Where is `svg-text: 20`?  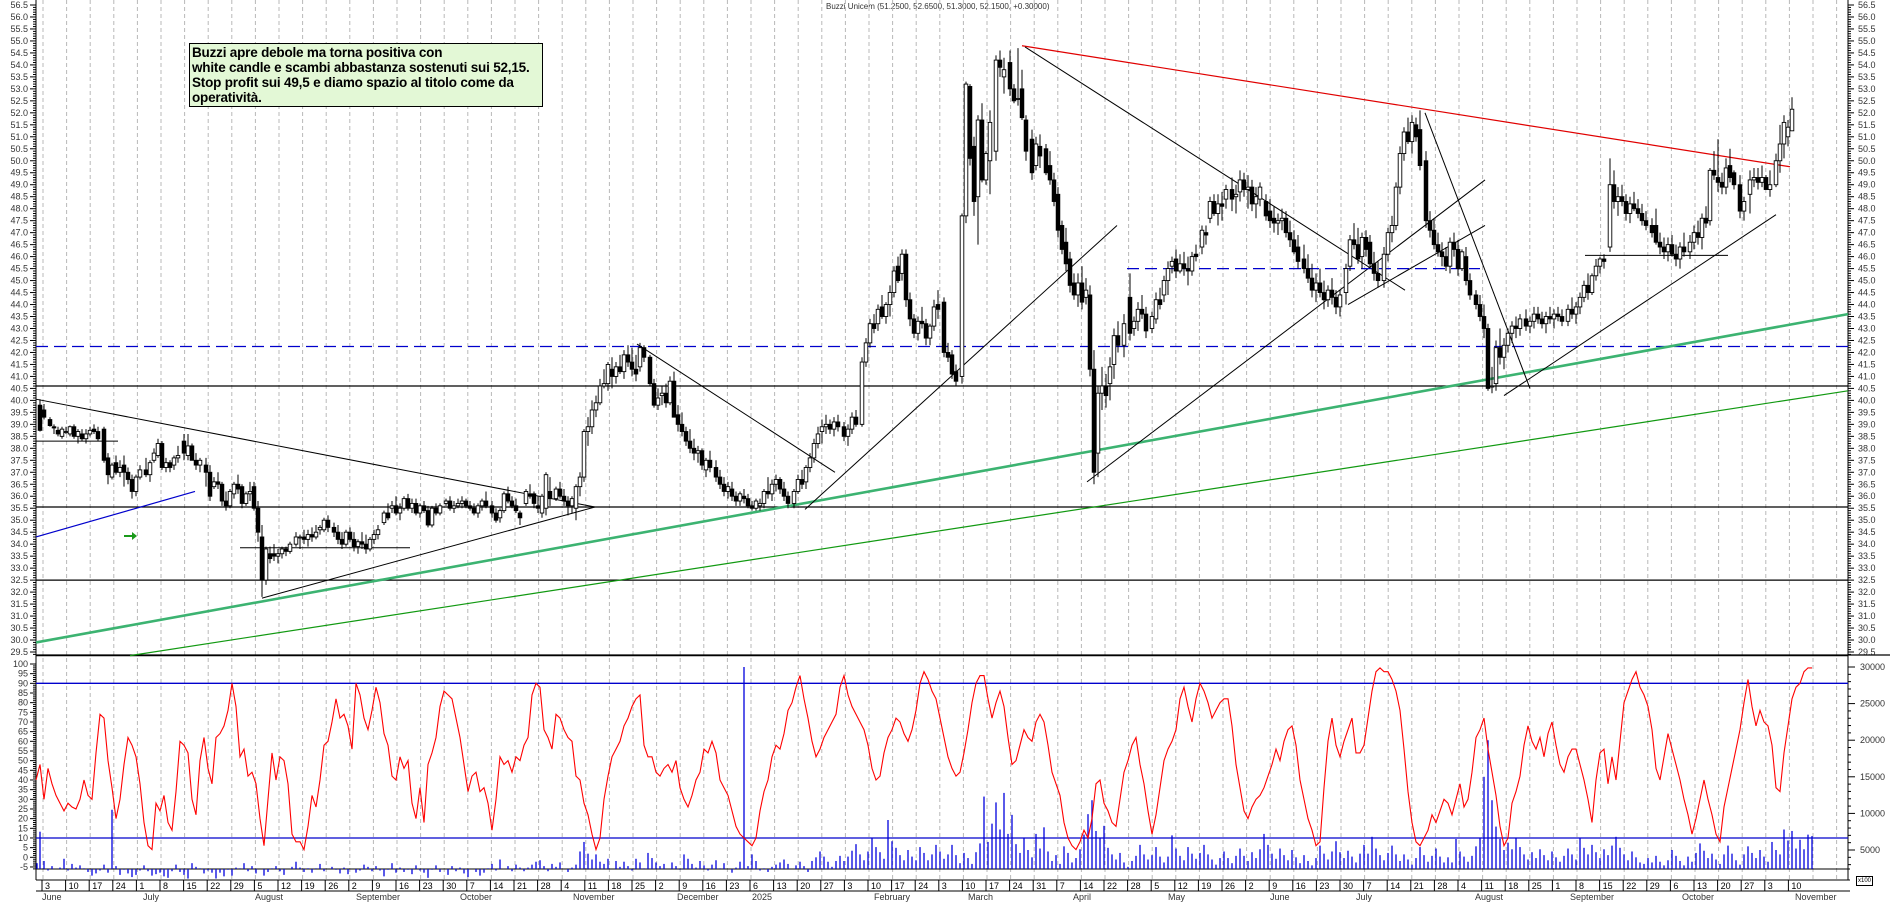 svg-text: 20 is located at coordinates (1726, 886).